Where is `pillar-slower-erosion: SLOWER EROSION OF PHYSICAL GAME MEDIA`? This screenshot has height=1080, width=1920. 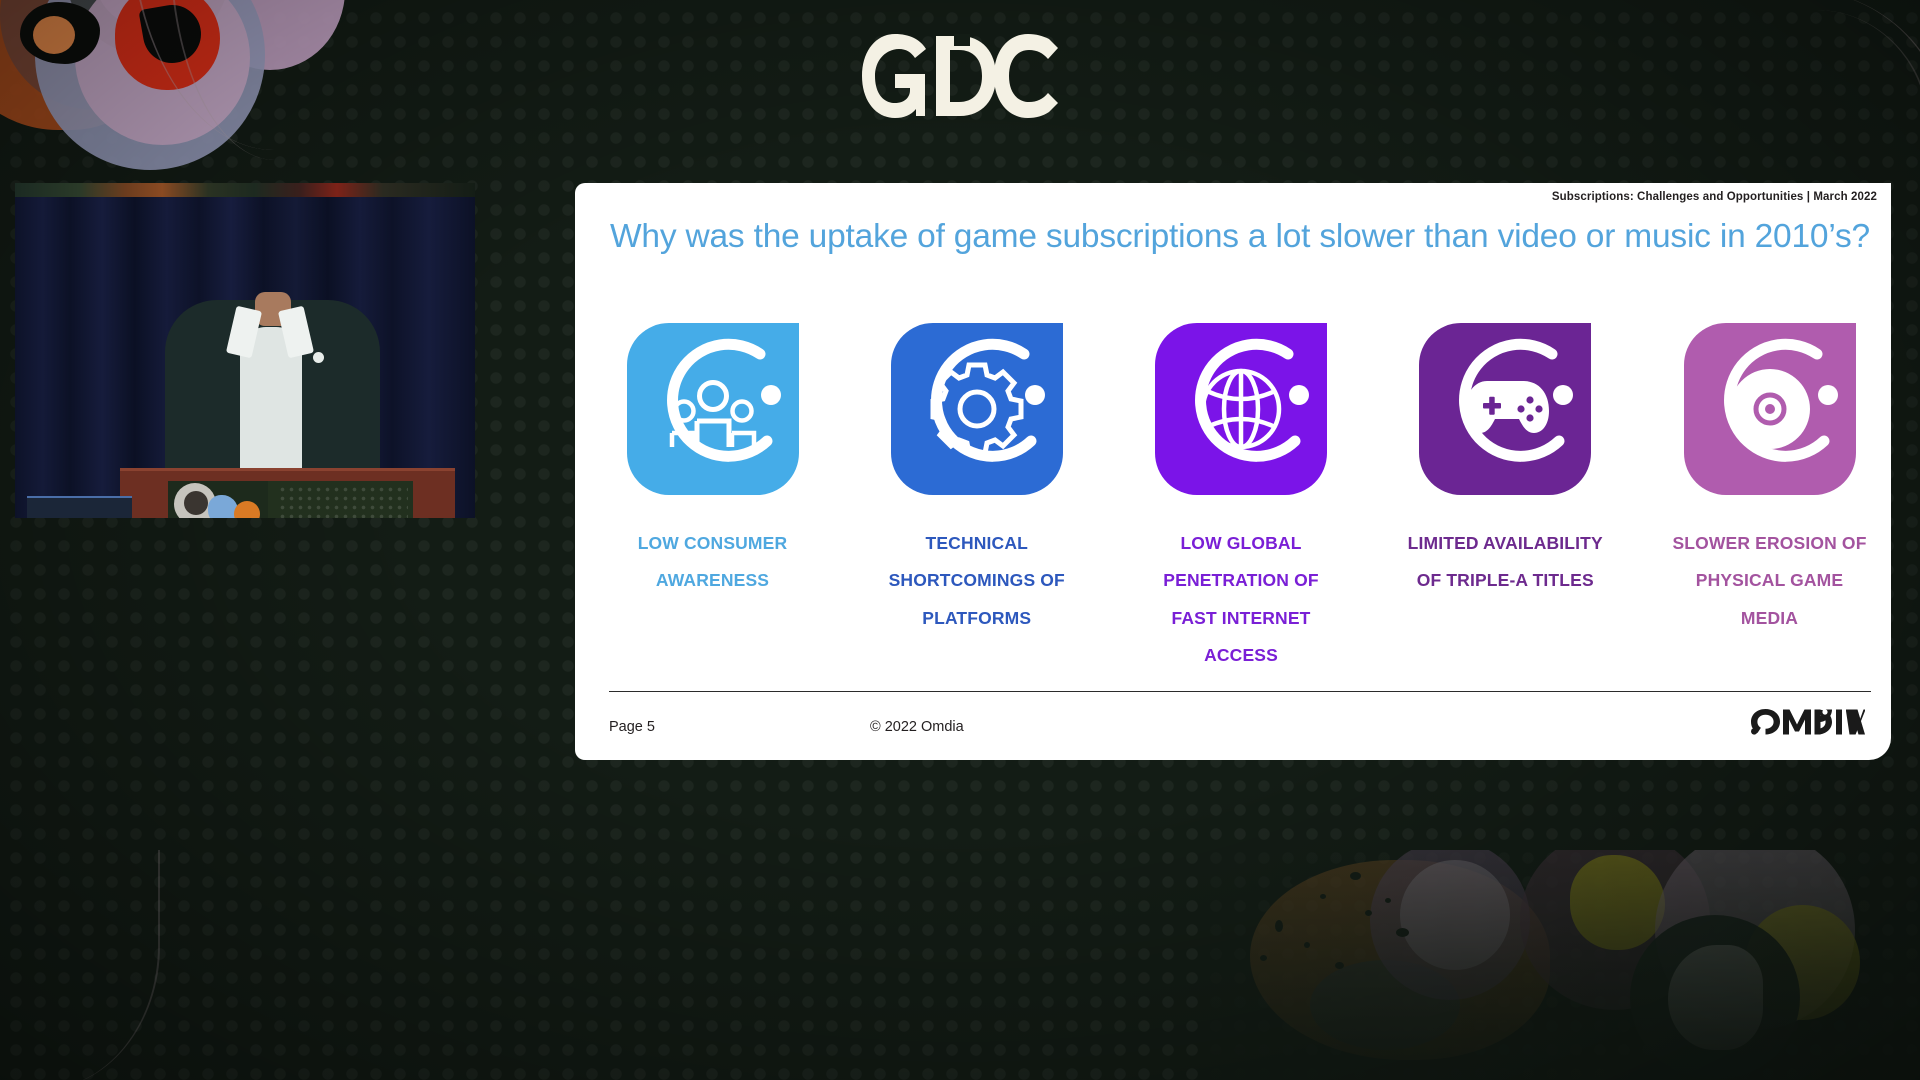 pillar-slower-erosion: SLOWER EROSION OF PHYSICAL GAME MEDIA is located at coordinates (1769, 499).